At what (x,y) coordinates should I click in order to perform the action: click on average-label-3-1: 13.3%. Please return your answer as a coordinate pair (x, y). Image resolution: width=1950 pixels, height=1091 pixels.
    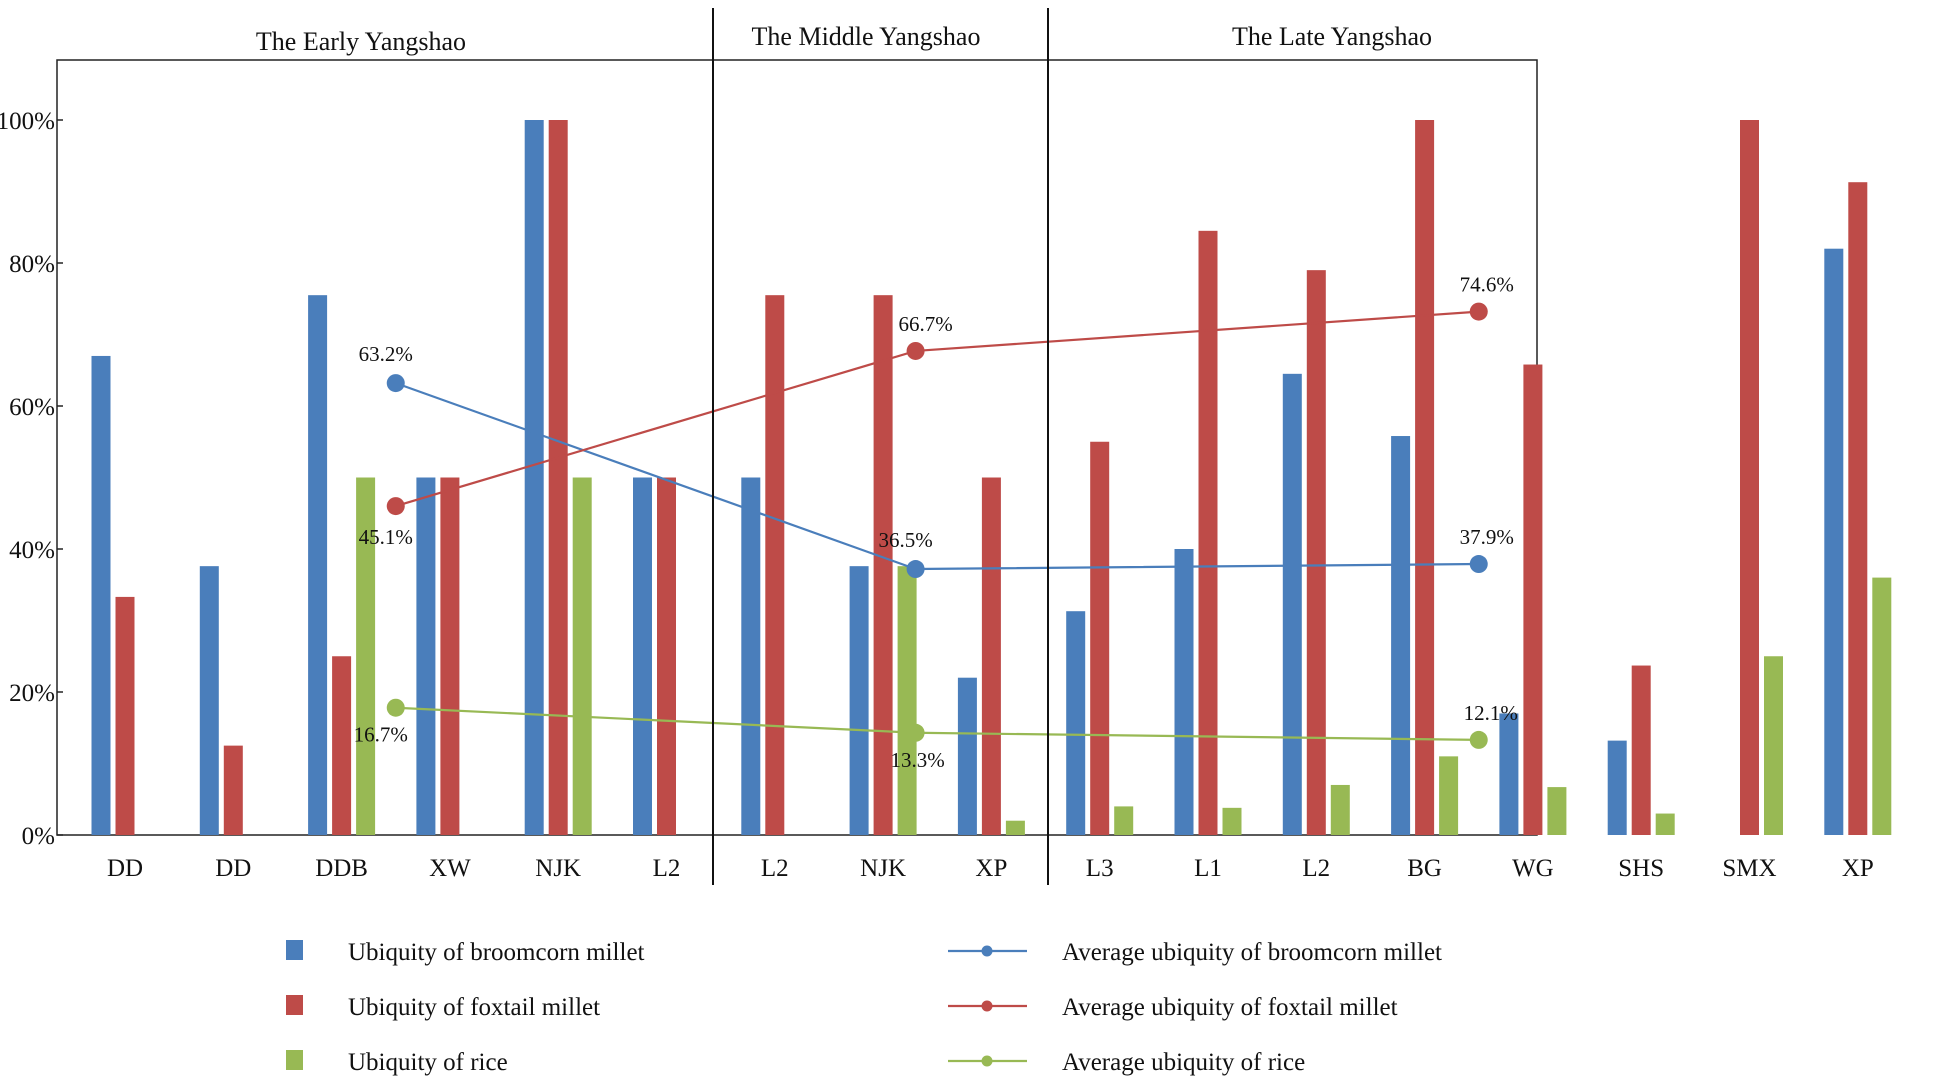
    Looking at the image, I should click on (917, 760).